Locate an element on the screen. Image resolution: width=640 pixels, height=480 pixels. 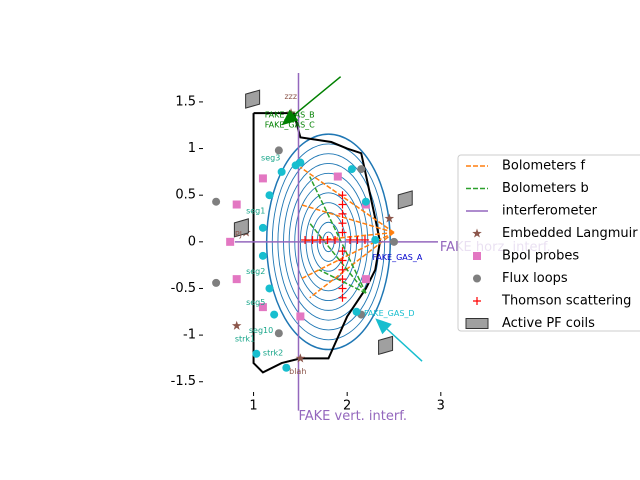
legend-label: Bolometers f is located at coordinates (543, 166).